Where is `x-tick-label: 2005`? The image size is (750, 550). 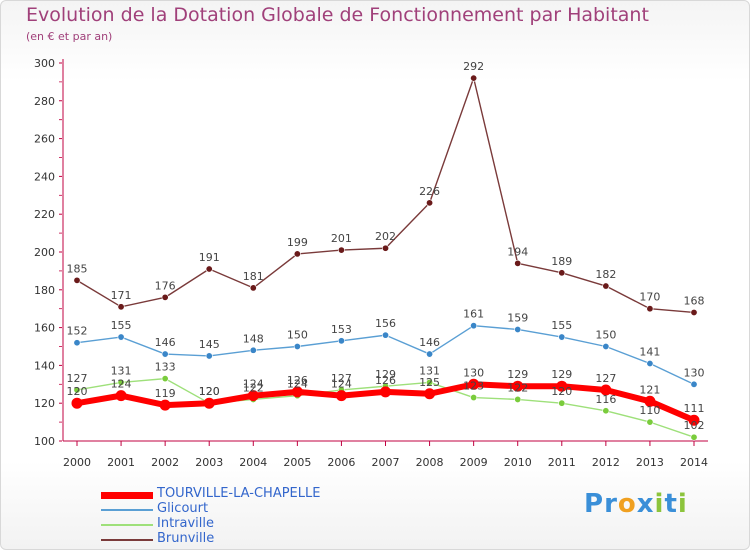
x-tick-label: 2005 is located at coordinates (297, 462).